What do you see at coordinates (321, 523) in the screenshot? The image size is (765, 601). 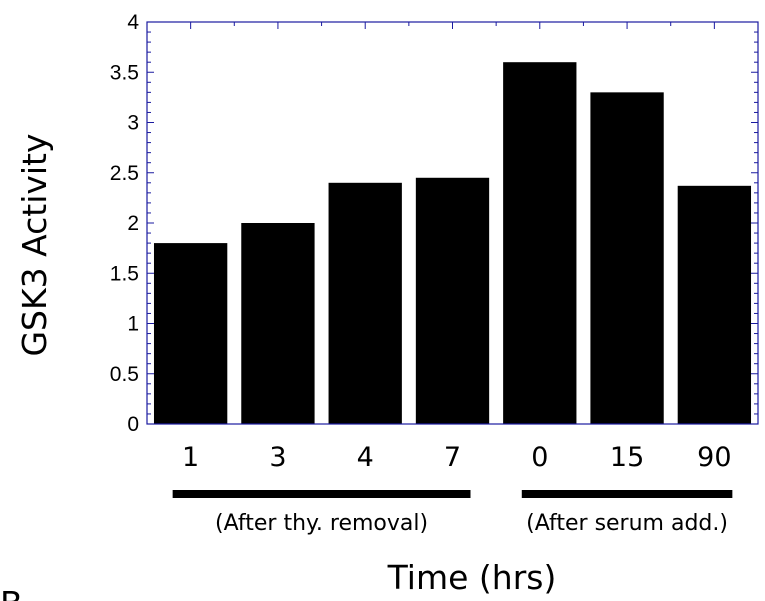 I see `group-label-1: (After thy. removal)` at bounding box center [321, 523].